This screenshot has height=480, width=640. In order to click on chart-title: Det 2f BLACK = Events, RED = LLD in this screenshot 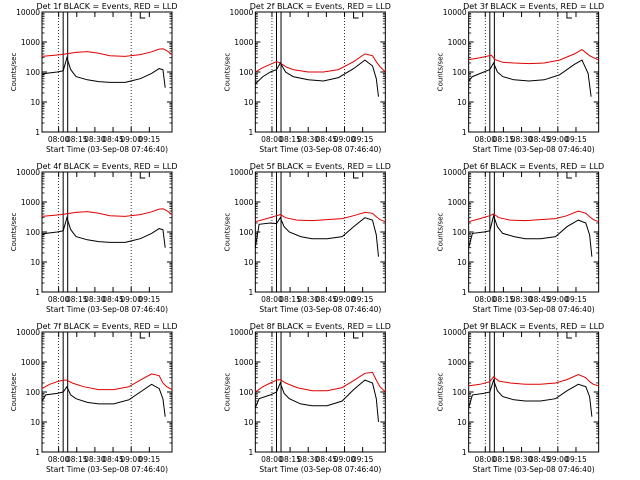, I will do `click(320, 6)`.